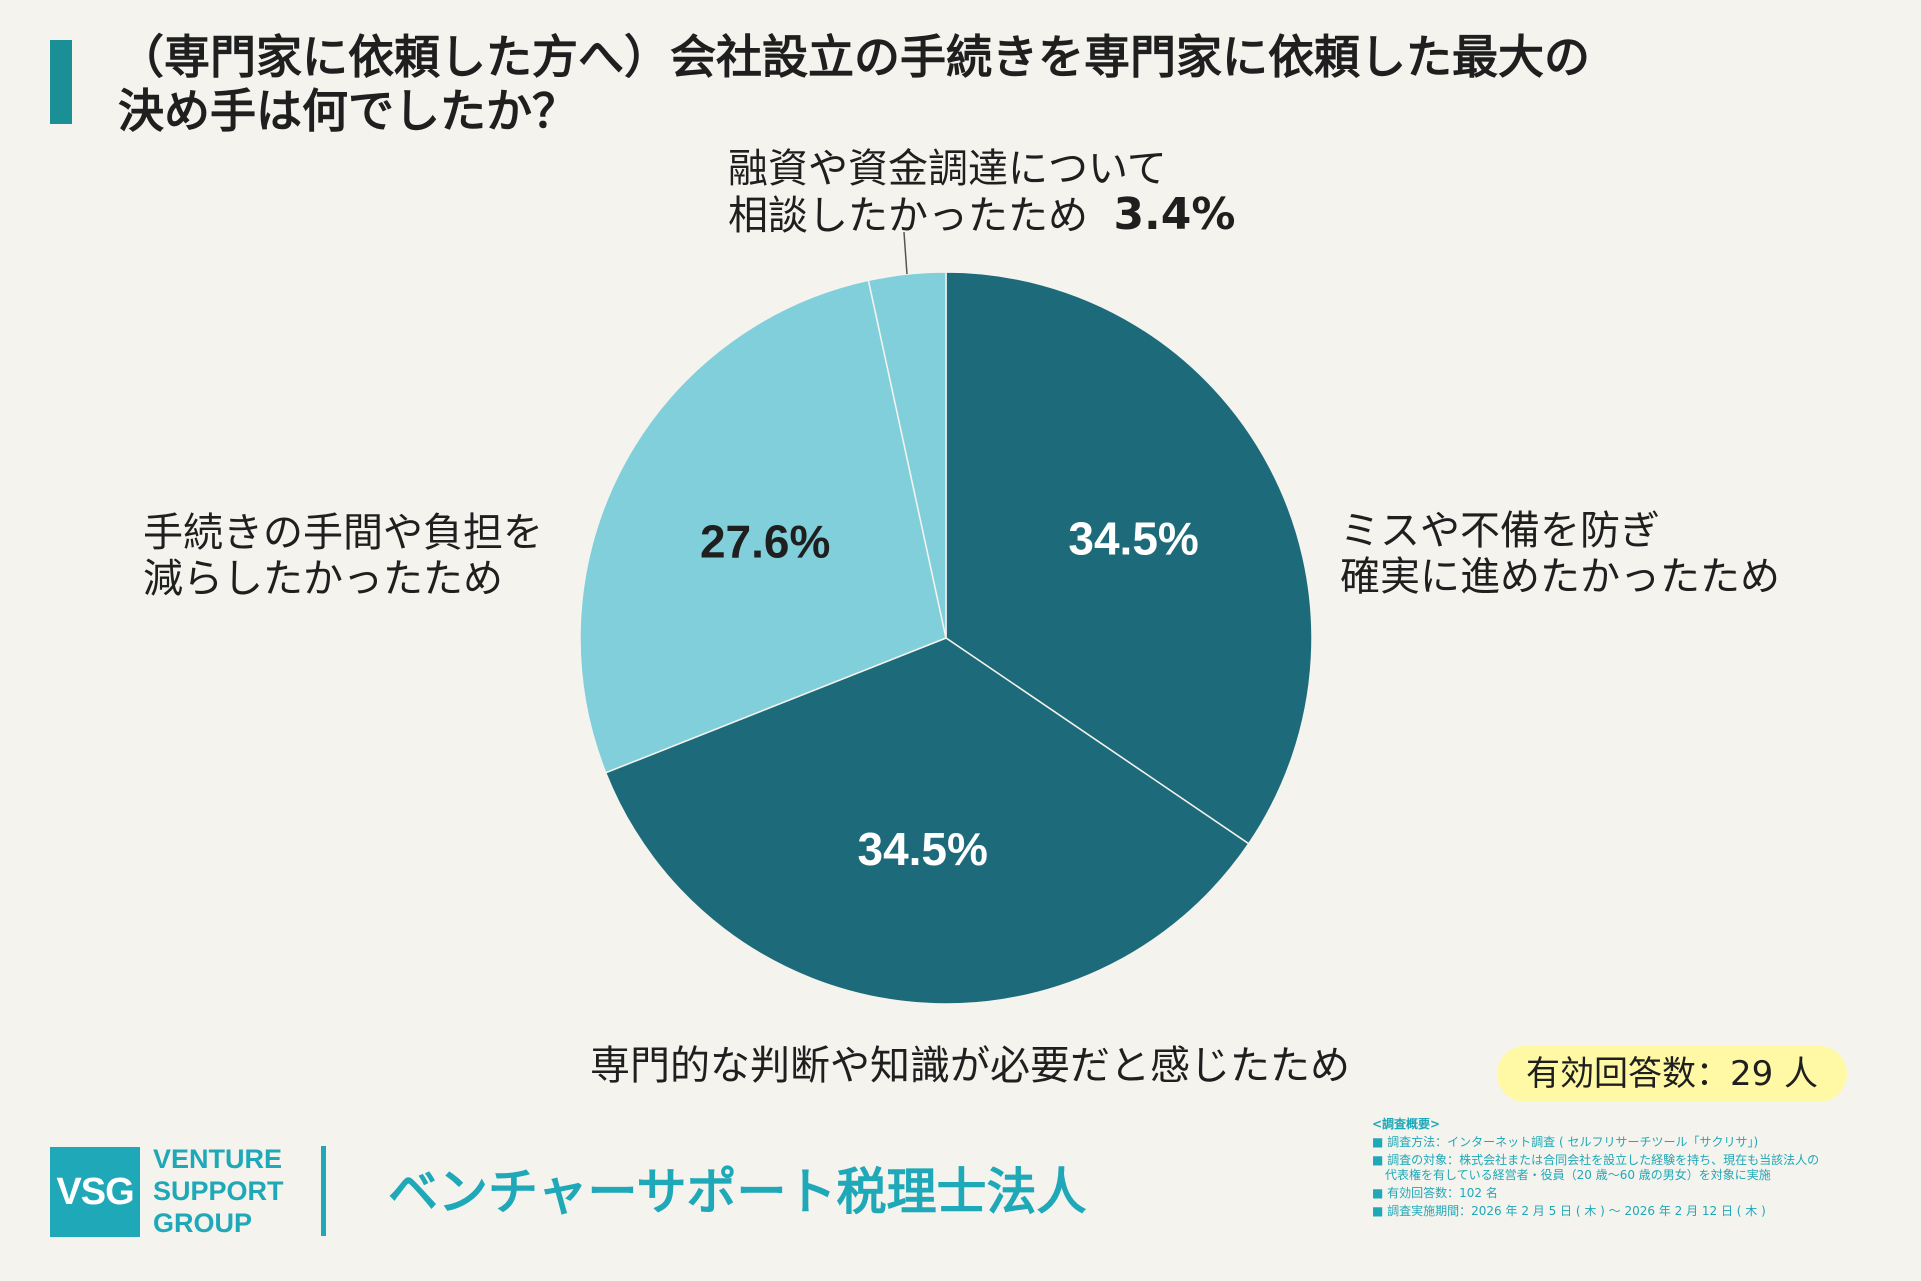  What do you see at coordinates (947, 169) in the screenshot?
I see `label-financing-line-1: 融資や資金調達について` at bounding box center [947, 169].